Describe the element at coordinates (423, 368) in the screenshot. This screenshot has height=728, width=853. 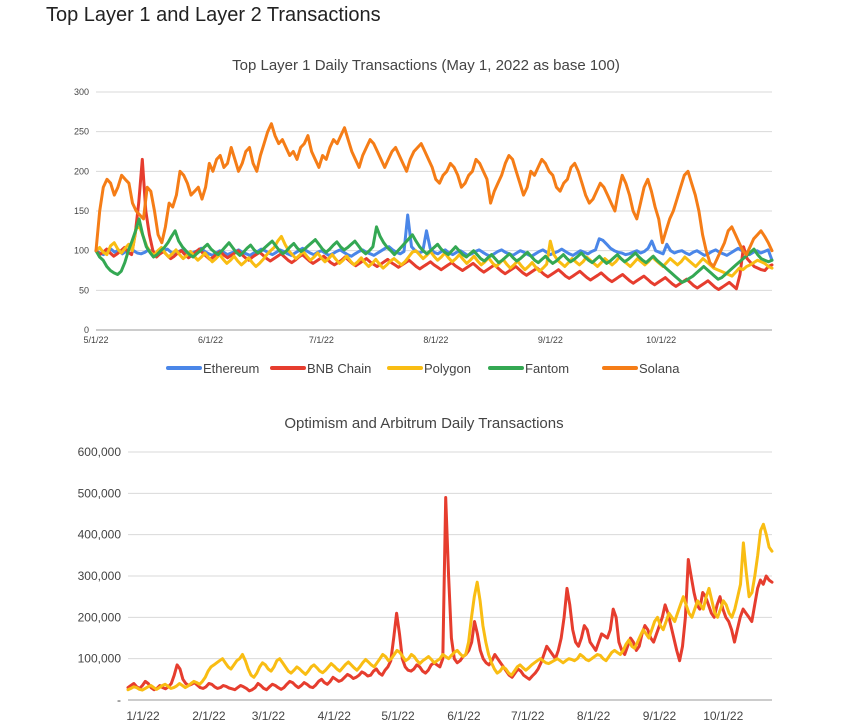
I see `chart1-legend: Ethereum BNB Chain Polygon Fantom Solana` at that location.